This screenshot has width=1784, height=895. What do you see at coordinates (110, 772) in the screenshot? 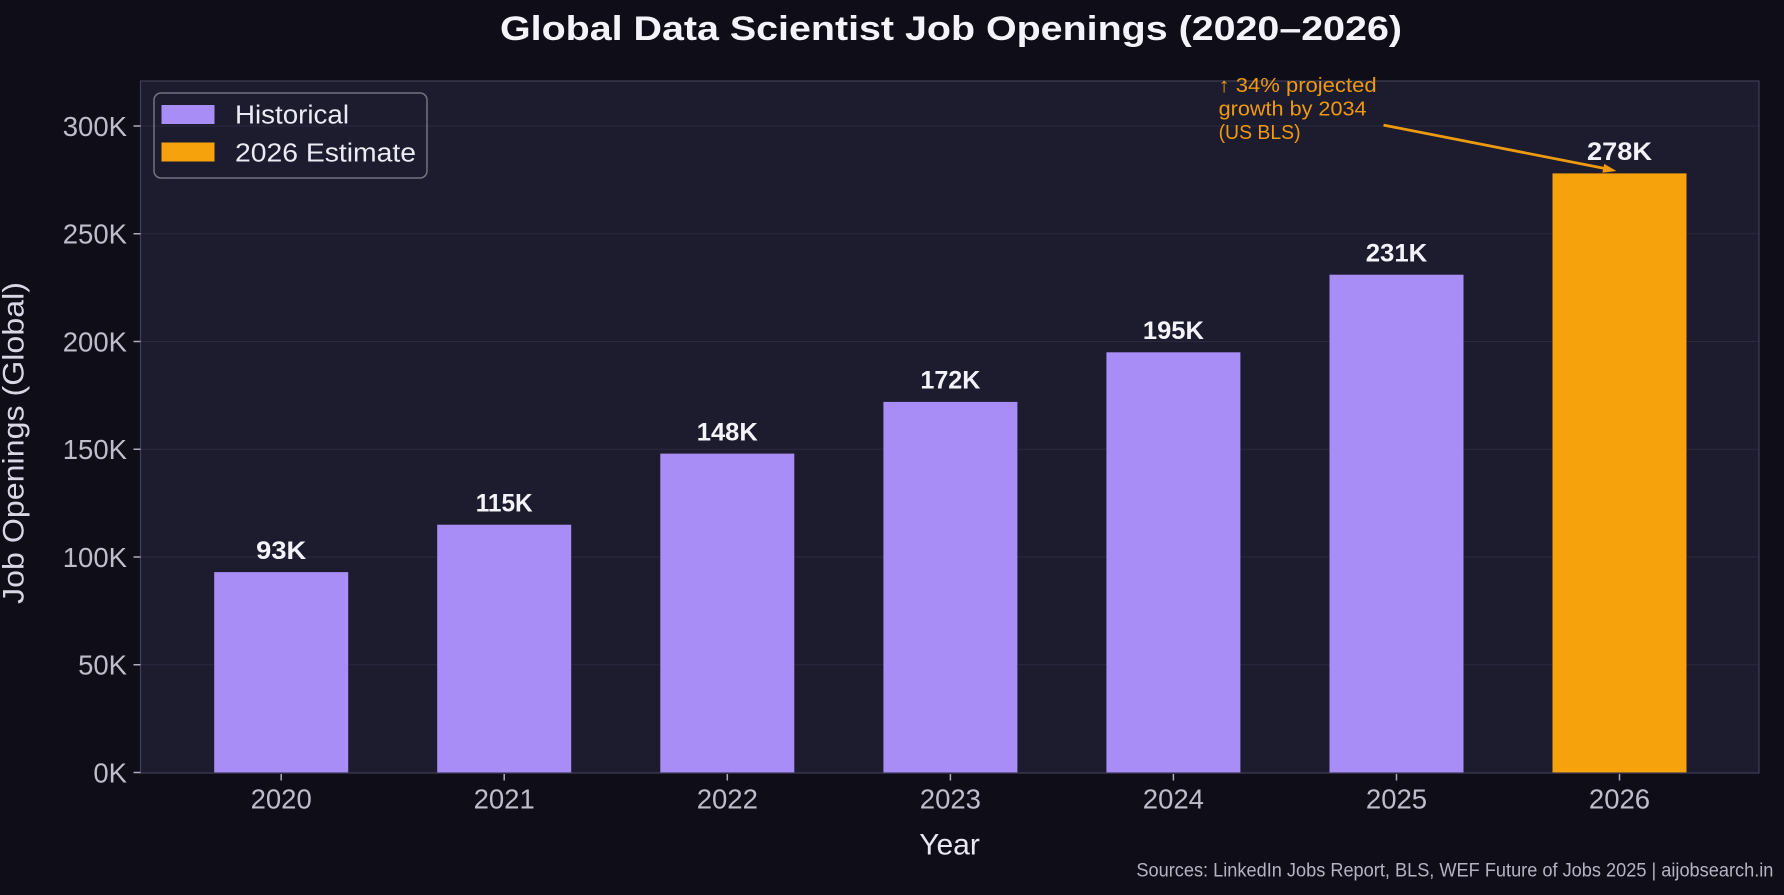
I see `svg-text: 0K` at bounding box center [110, 772].